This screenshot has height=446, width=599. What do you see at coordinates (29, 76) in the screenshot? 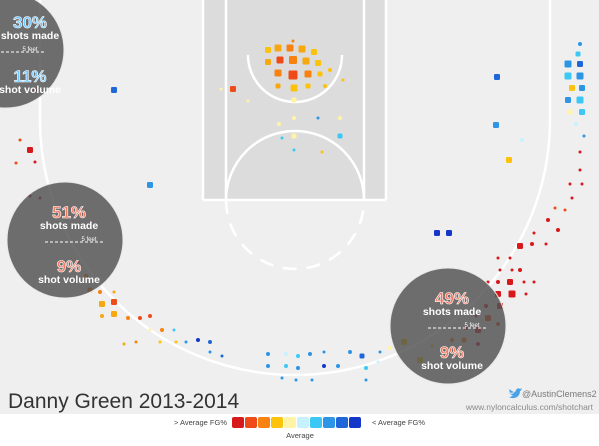
I see `callout-volume-value: 11%` at bounding box center [29, 76].